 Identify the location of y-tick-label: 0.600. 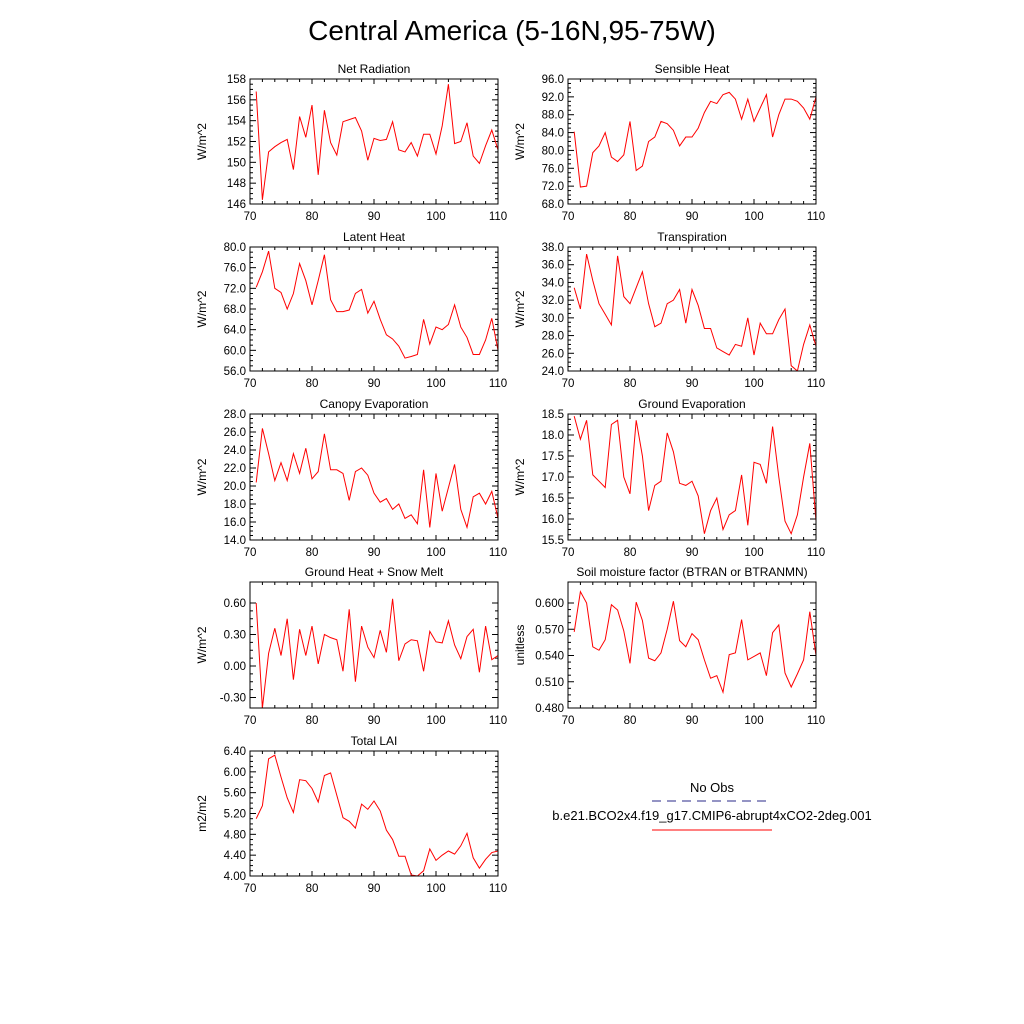
(549, 604).